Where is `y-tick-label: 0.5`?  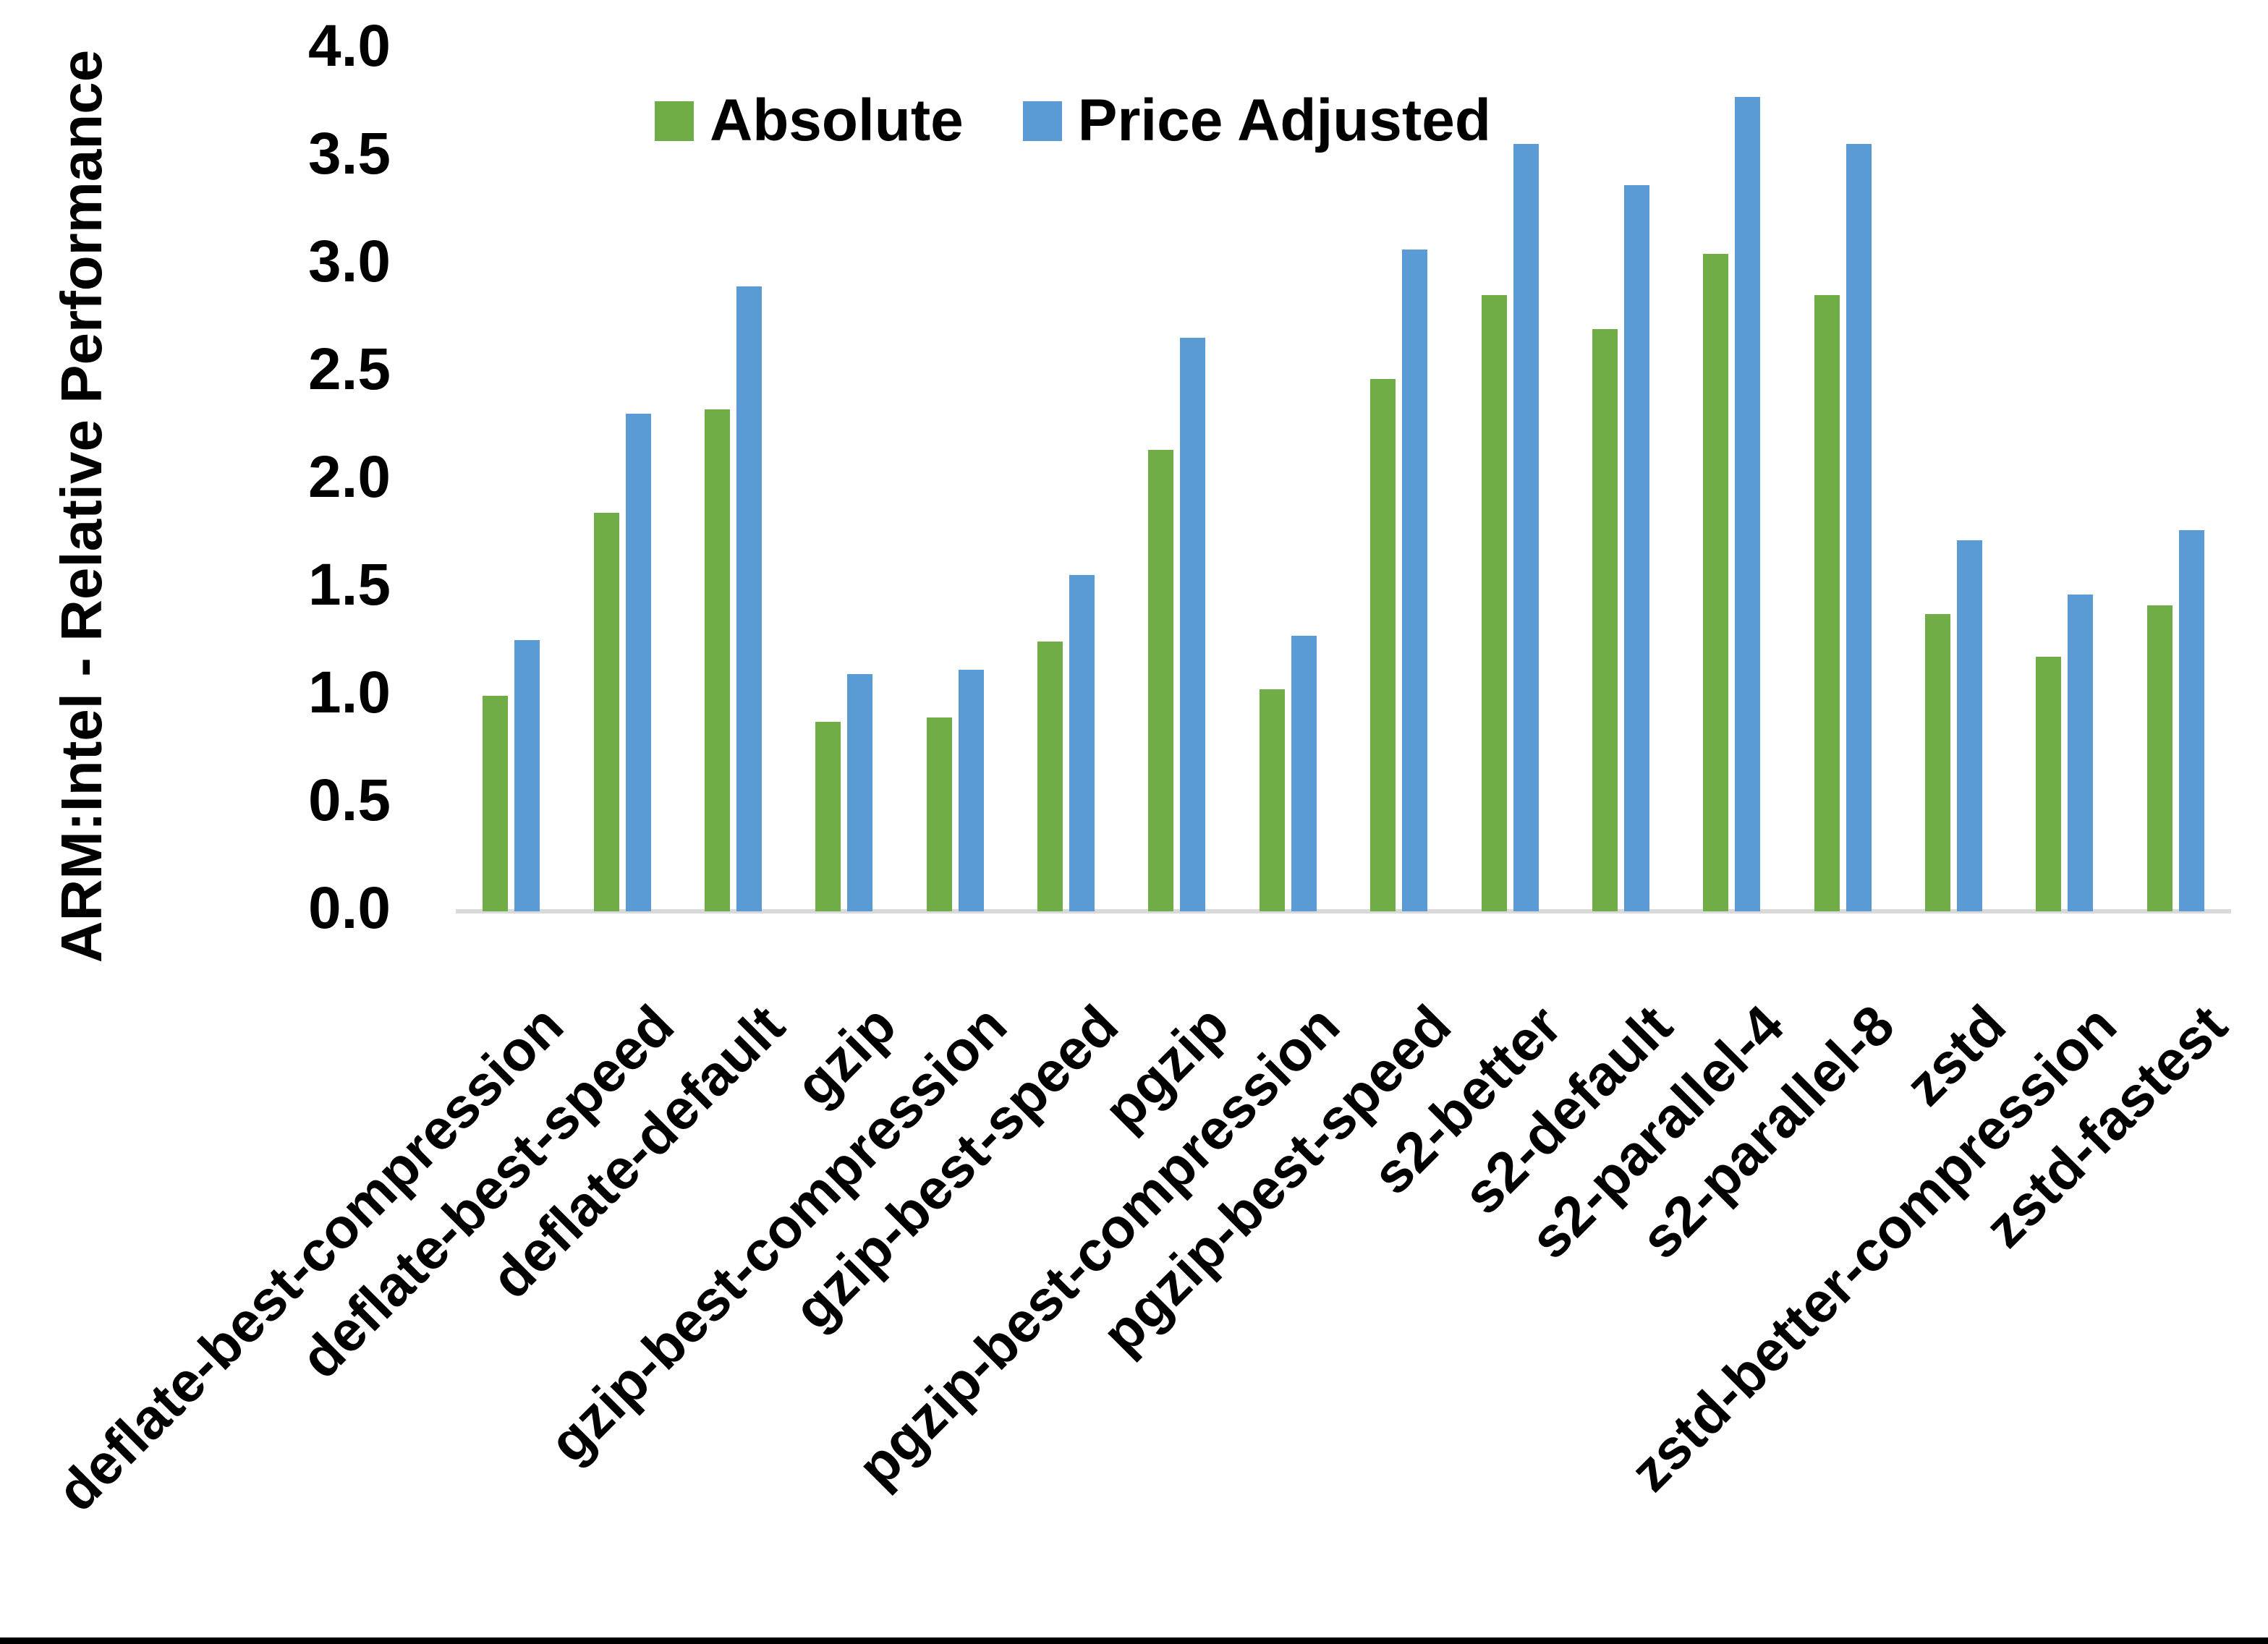
y-tick-label: 0.5 is located at coordinates (349, 800).